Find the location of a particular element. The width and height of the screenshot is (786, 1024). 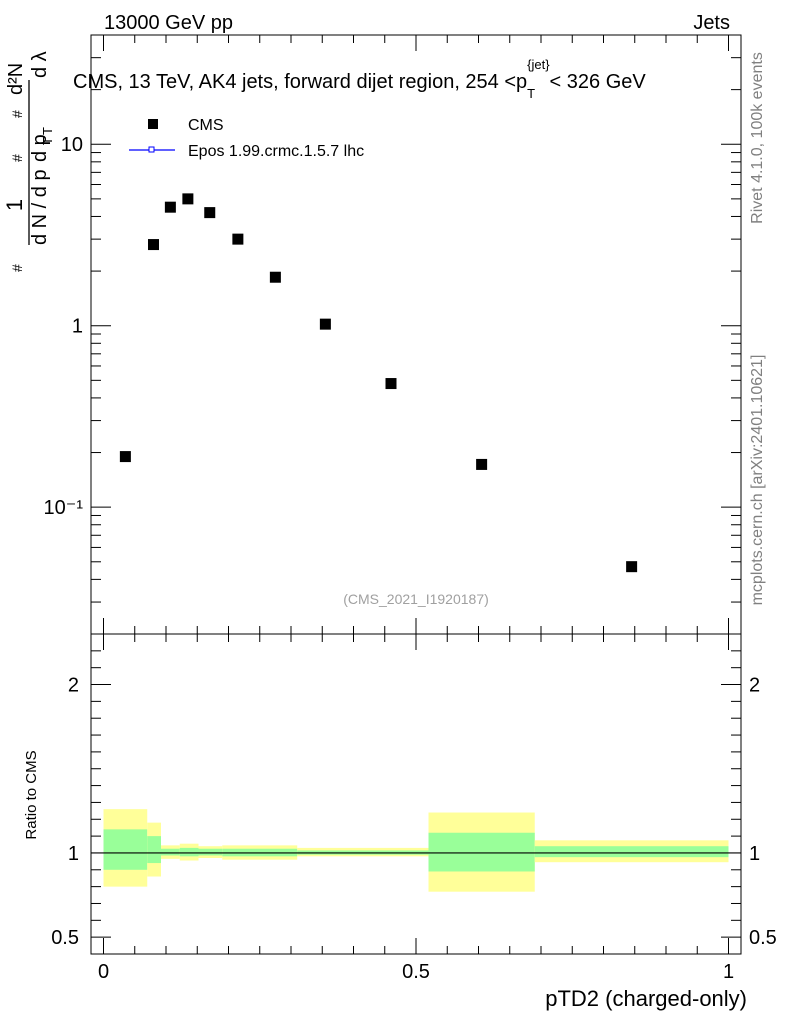

ylabel-T1: T is located at coordinates (47, 141).